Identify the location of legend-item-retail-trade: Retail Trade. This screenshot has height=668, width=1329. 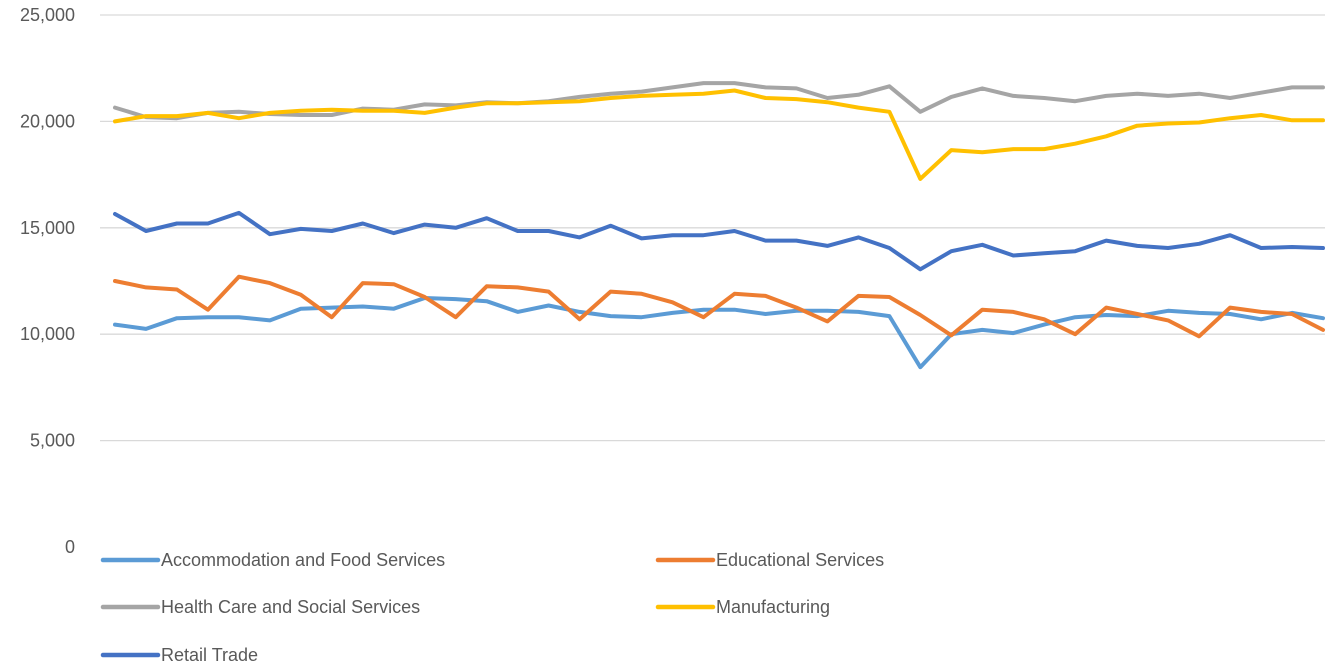
(179, 655).